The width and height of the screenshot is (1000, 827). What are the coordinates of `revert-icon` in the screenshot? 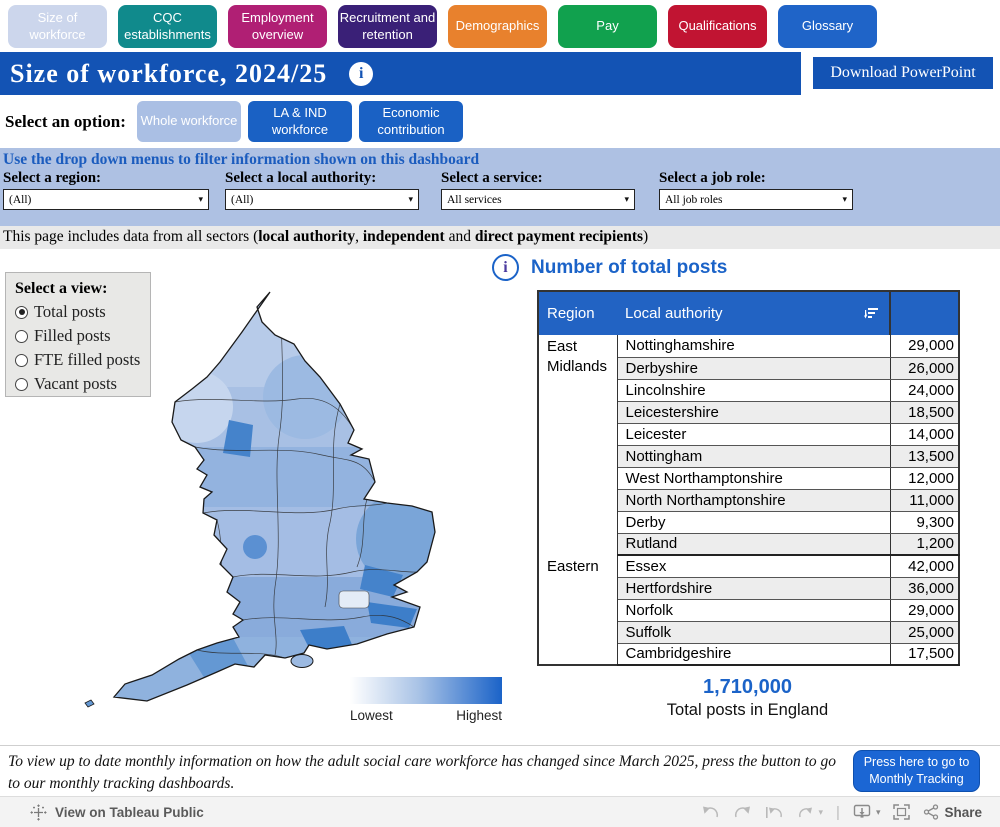 It's located at (774, 812).